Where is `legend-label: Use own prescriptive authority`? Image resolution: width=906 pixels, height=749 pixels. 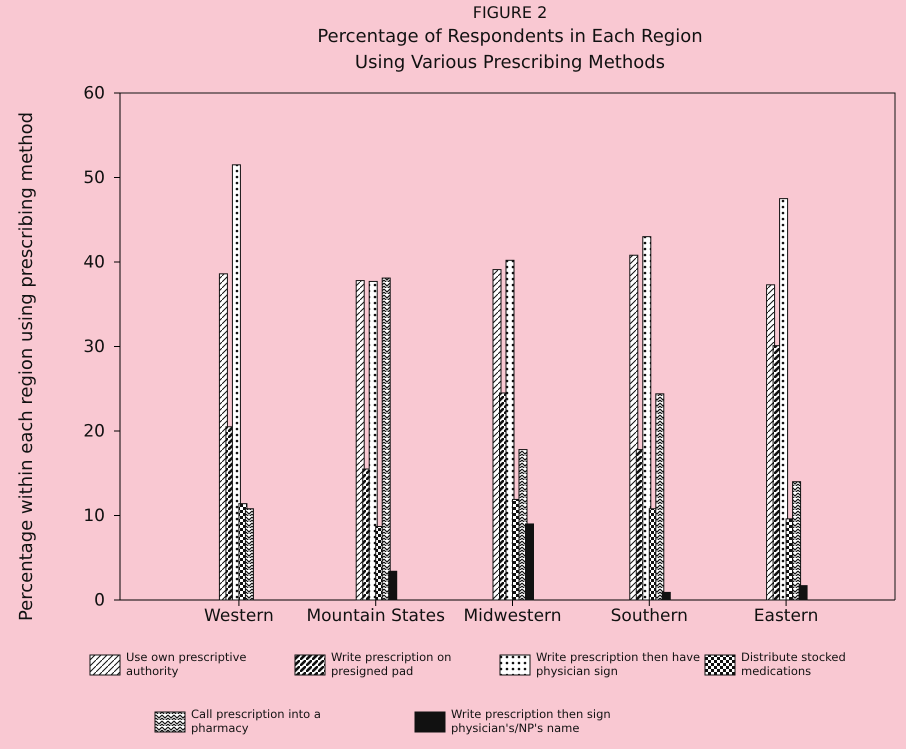 legend-label: Use own prescriptive authority is located at coordinates (186, 664).